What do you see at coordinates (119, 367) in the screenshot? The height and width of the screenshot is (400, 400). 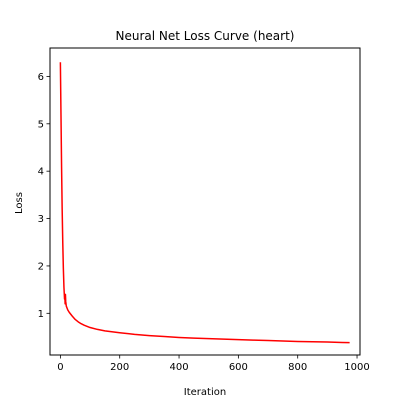 I see `x-tick-label-1: 200` at bounding box center [119, 367].